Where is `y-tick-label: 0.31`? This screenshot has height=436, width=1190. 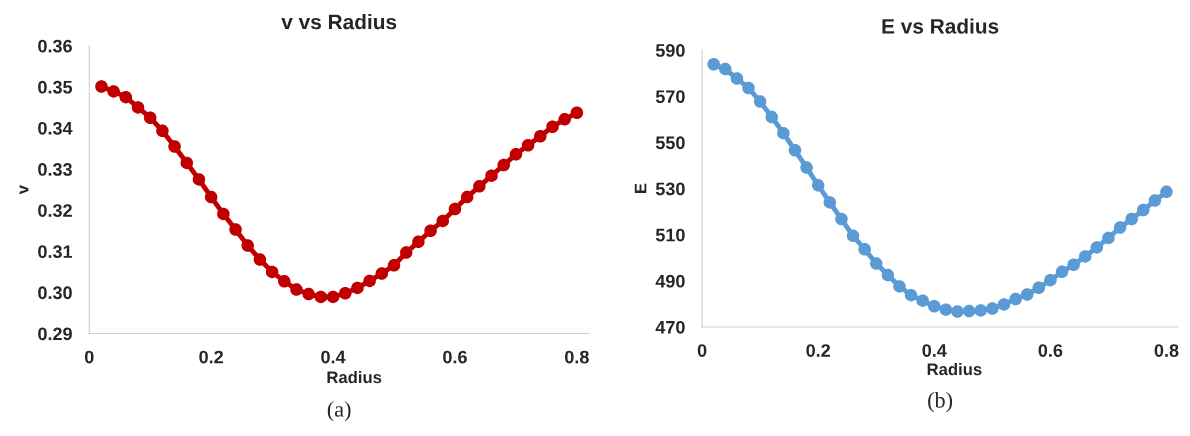 y-tick-label: 0.31 is located at coordinates (55, 252).